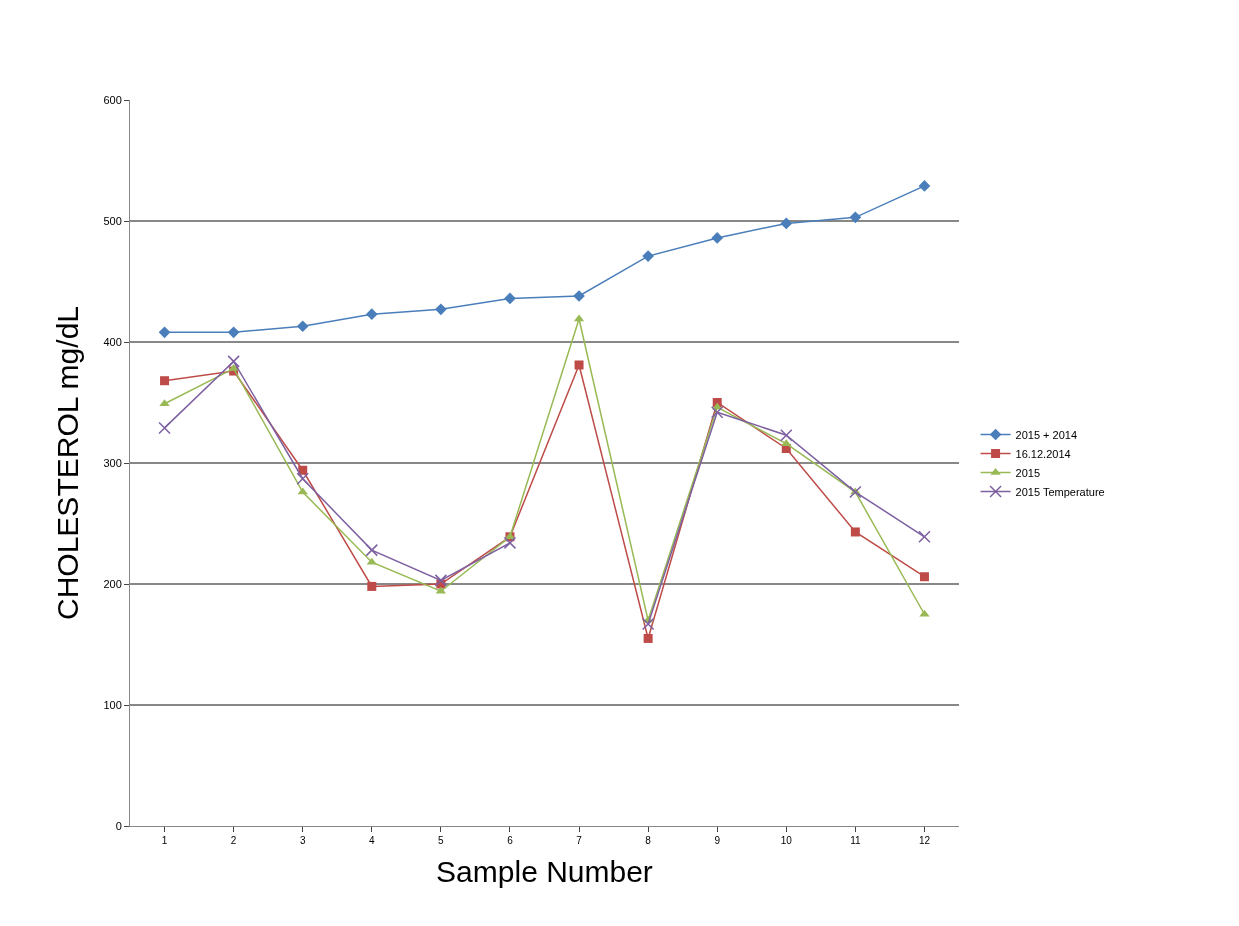 The width and height of the screenshot is (1239, 926). Describe the element at coordinates (112, 462) in the screenshot. I see `y-tick-label: 300` at that location.